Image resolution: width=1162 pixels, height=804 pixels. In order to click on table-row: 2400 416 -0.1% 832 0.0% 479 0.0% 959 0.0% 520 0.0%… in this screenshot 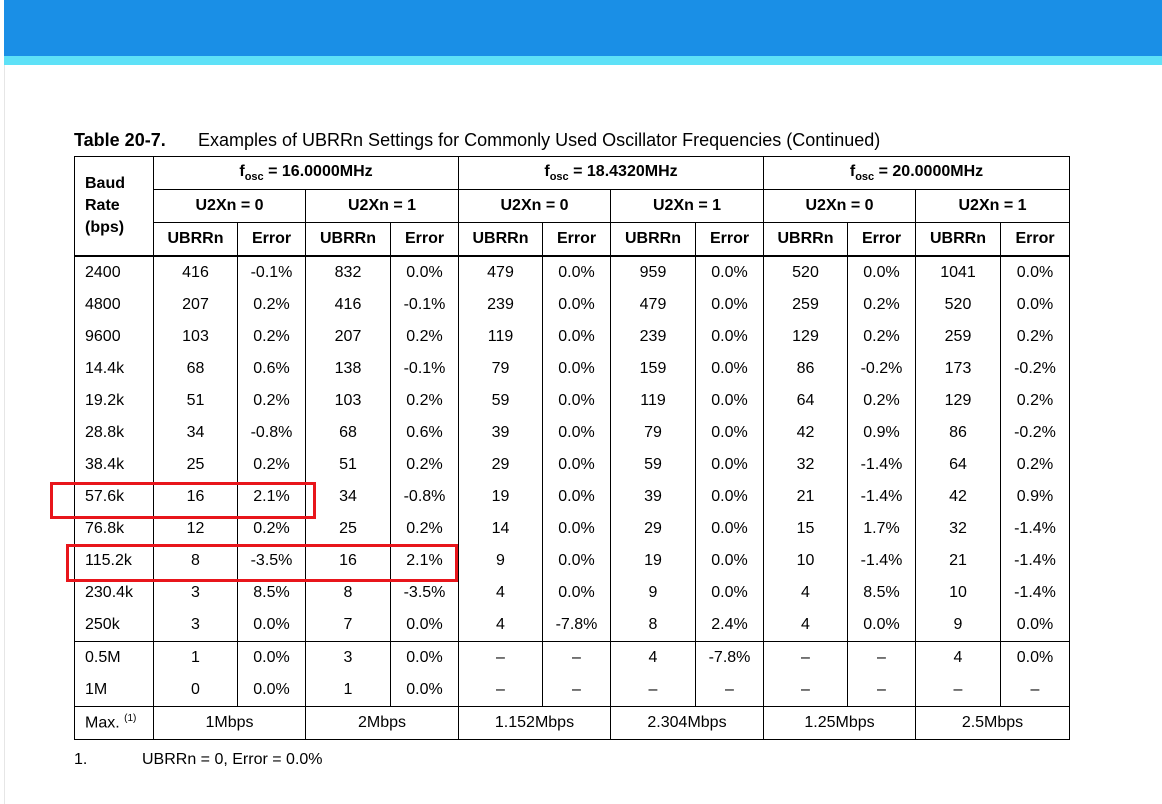, I will do `click(572, 272)`.